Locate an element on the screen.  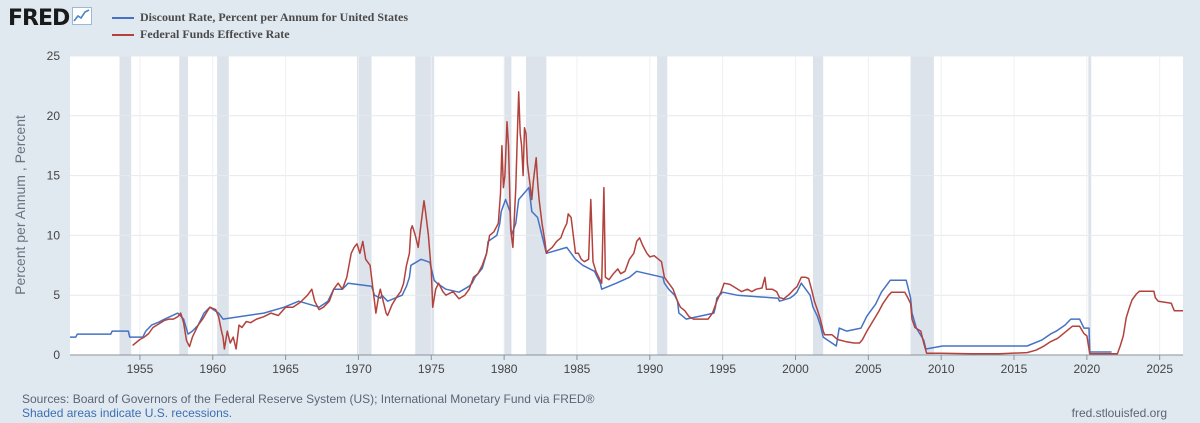
x-tick-label: 1975 is located at coordinates (431, 369).